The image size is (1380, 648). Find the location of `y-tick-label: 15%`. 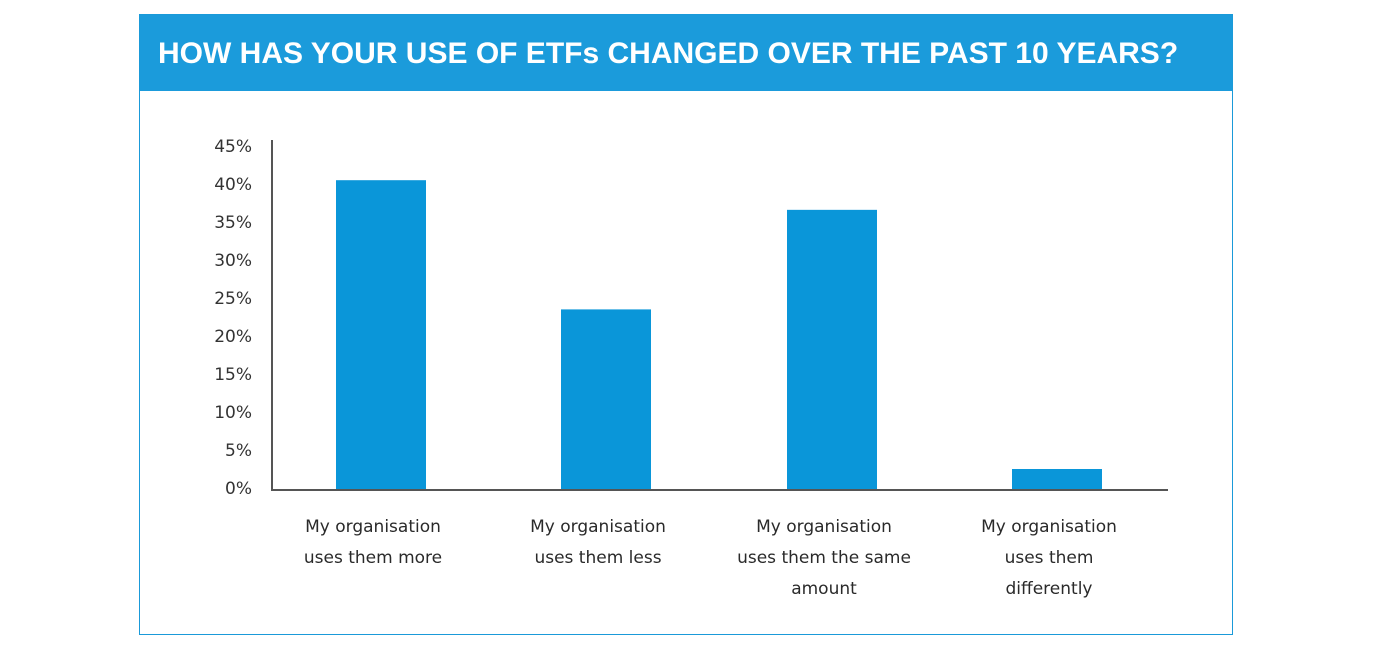

y-tick-label: 15% is located at coordinates (233, 375).